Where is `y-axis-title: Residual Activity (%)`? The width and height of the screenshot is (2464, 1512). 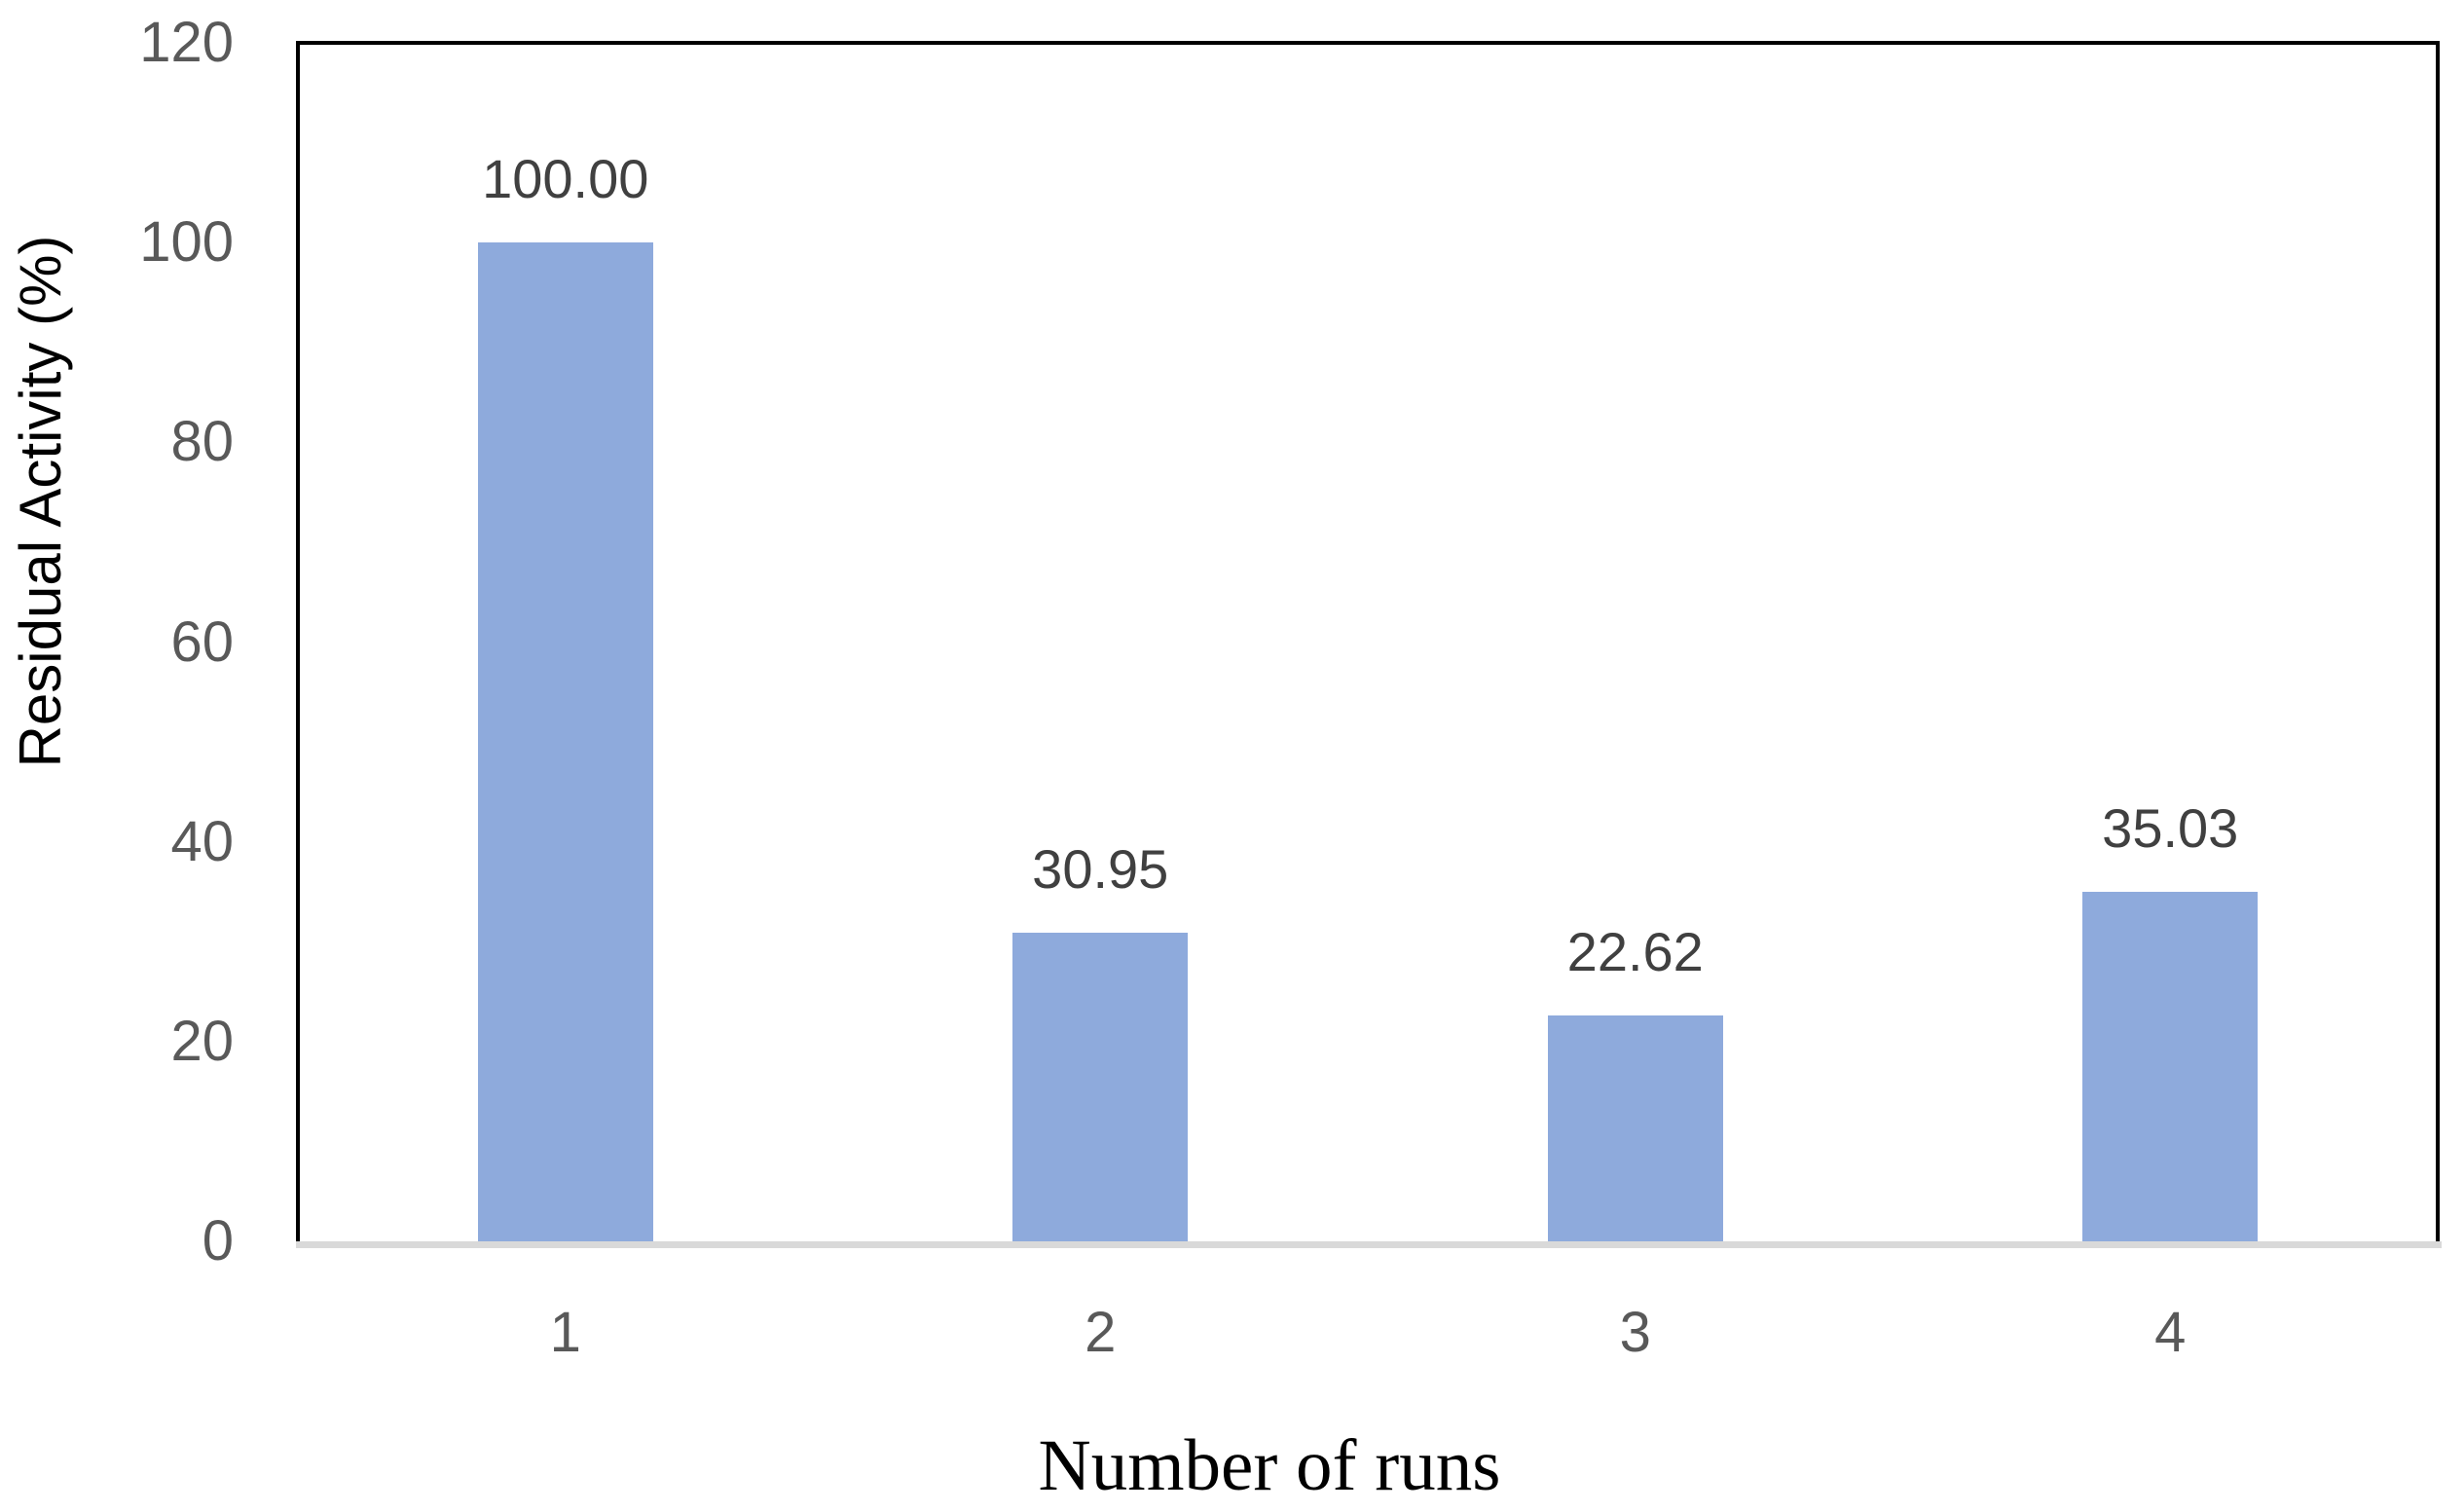
y-axis-title: Residual Activity (%) is located at coordinates (41, 502).